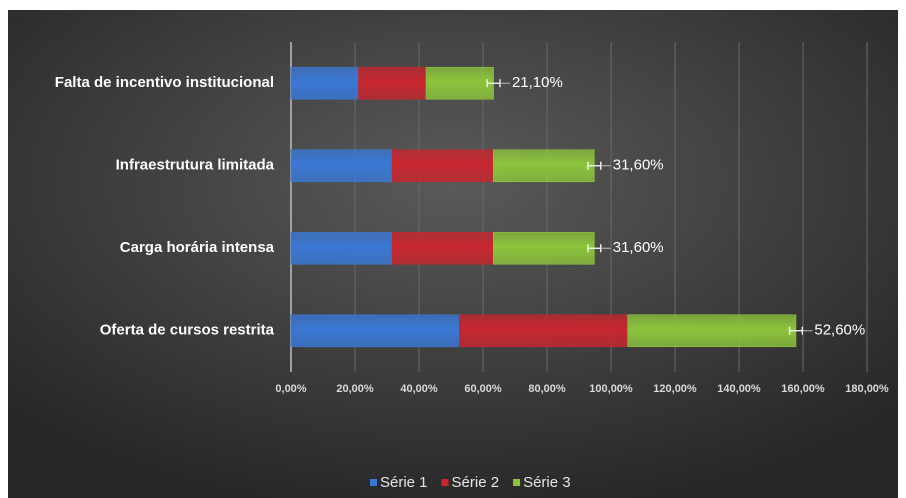 This screenshot has height=498, width=906. Describe the element at coordinates (187, 330) in the screenshot. I see `y-tick-label: Oferta de cursos restrita` at that location.